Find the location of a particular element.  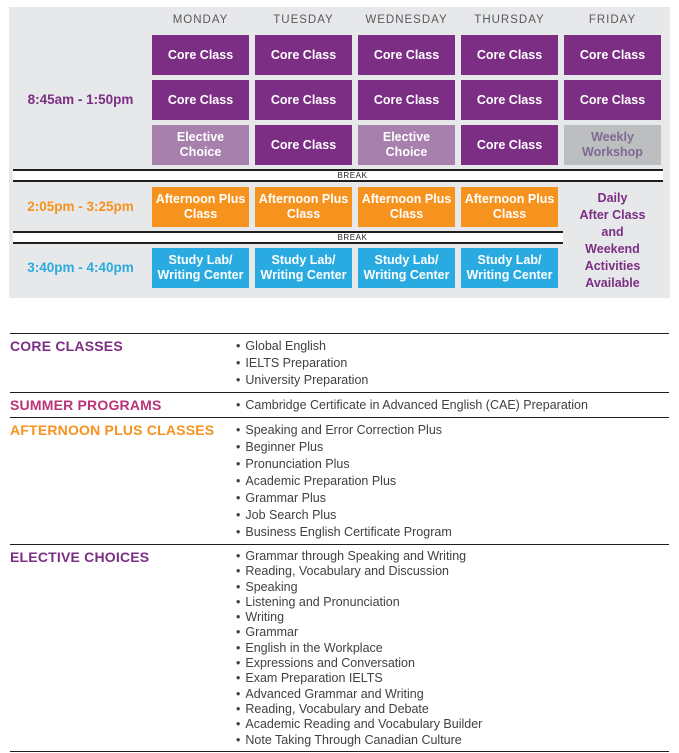

friday-note-line: After Class is located at coordinates (612, 215).